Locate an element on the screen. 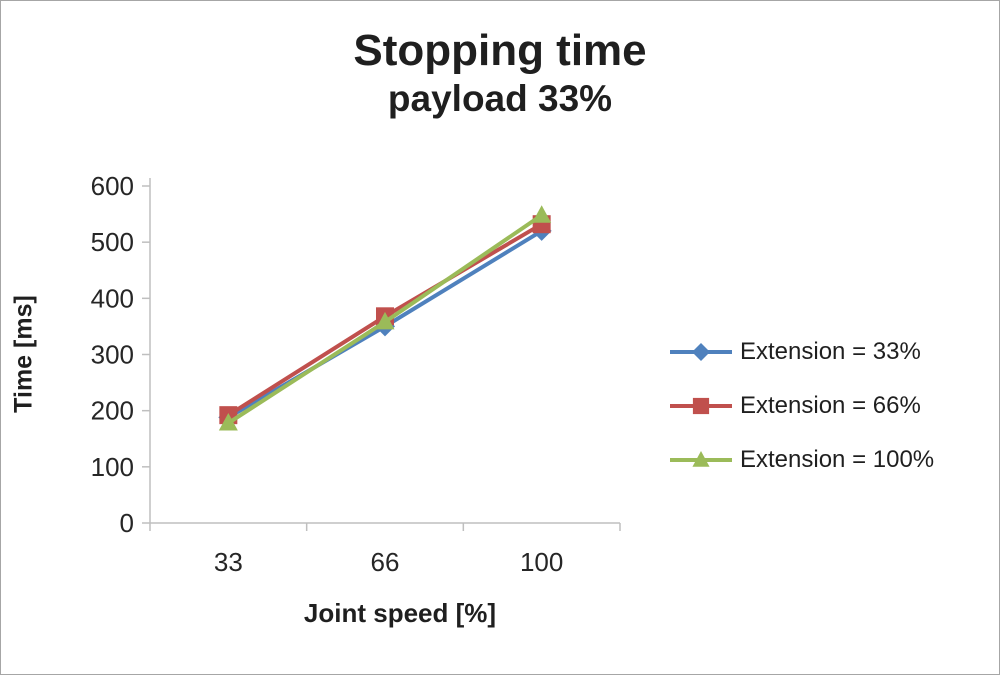 Image resolution: width=1000 pixels, height=675 pixels. legend-item: Extension = 100% is located at coordinates (801, 460).